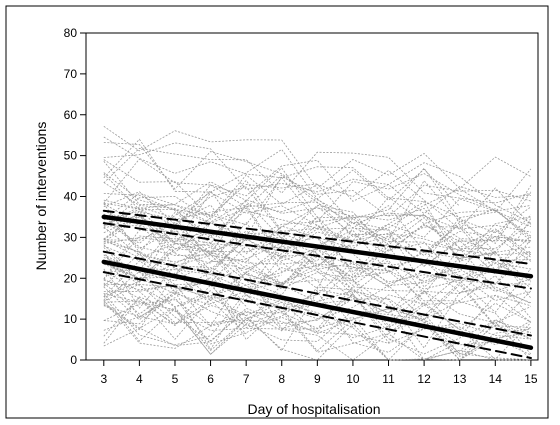  What do you see at coordinates (71, 197) in the screenshot?
I see `y-tick-label: 40` at bounding box center [71, 197].